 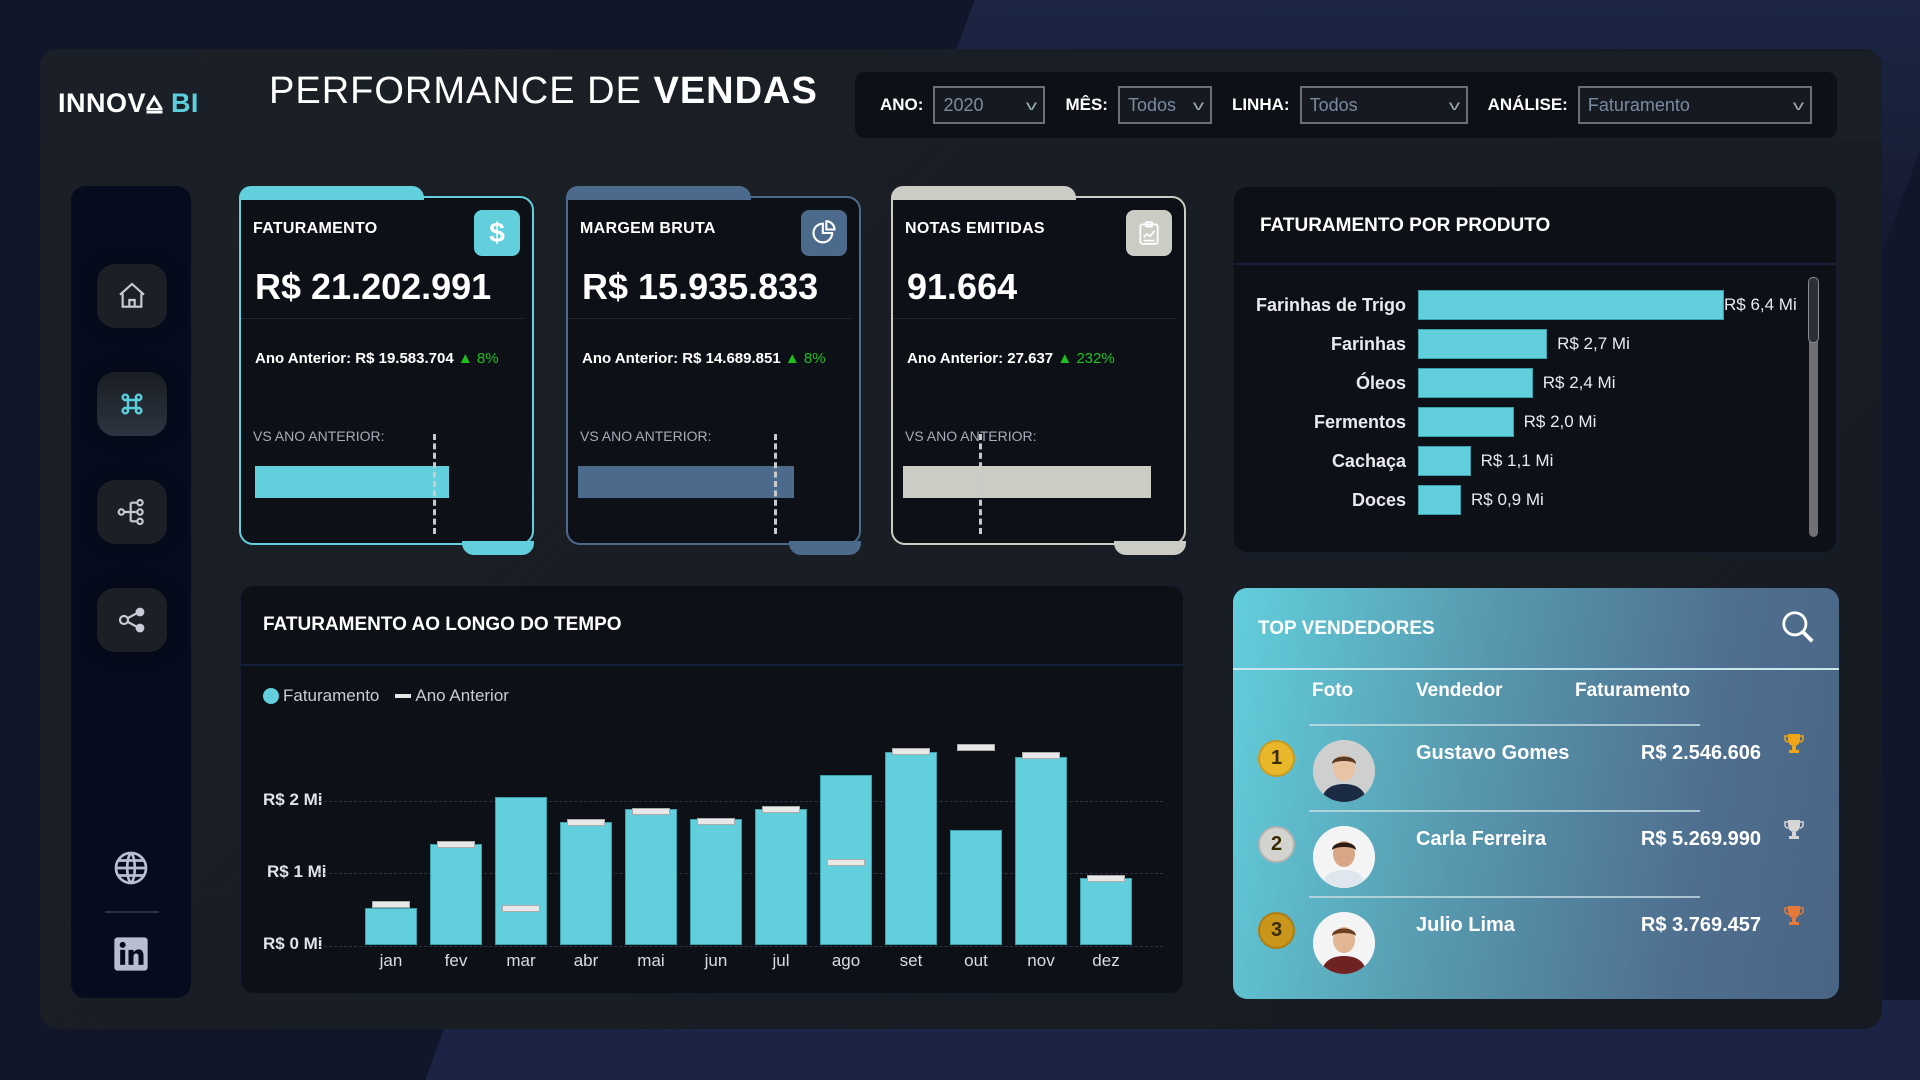 I want to click on y-tick: R$ 1 Mi, so click(x=297, y=871).